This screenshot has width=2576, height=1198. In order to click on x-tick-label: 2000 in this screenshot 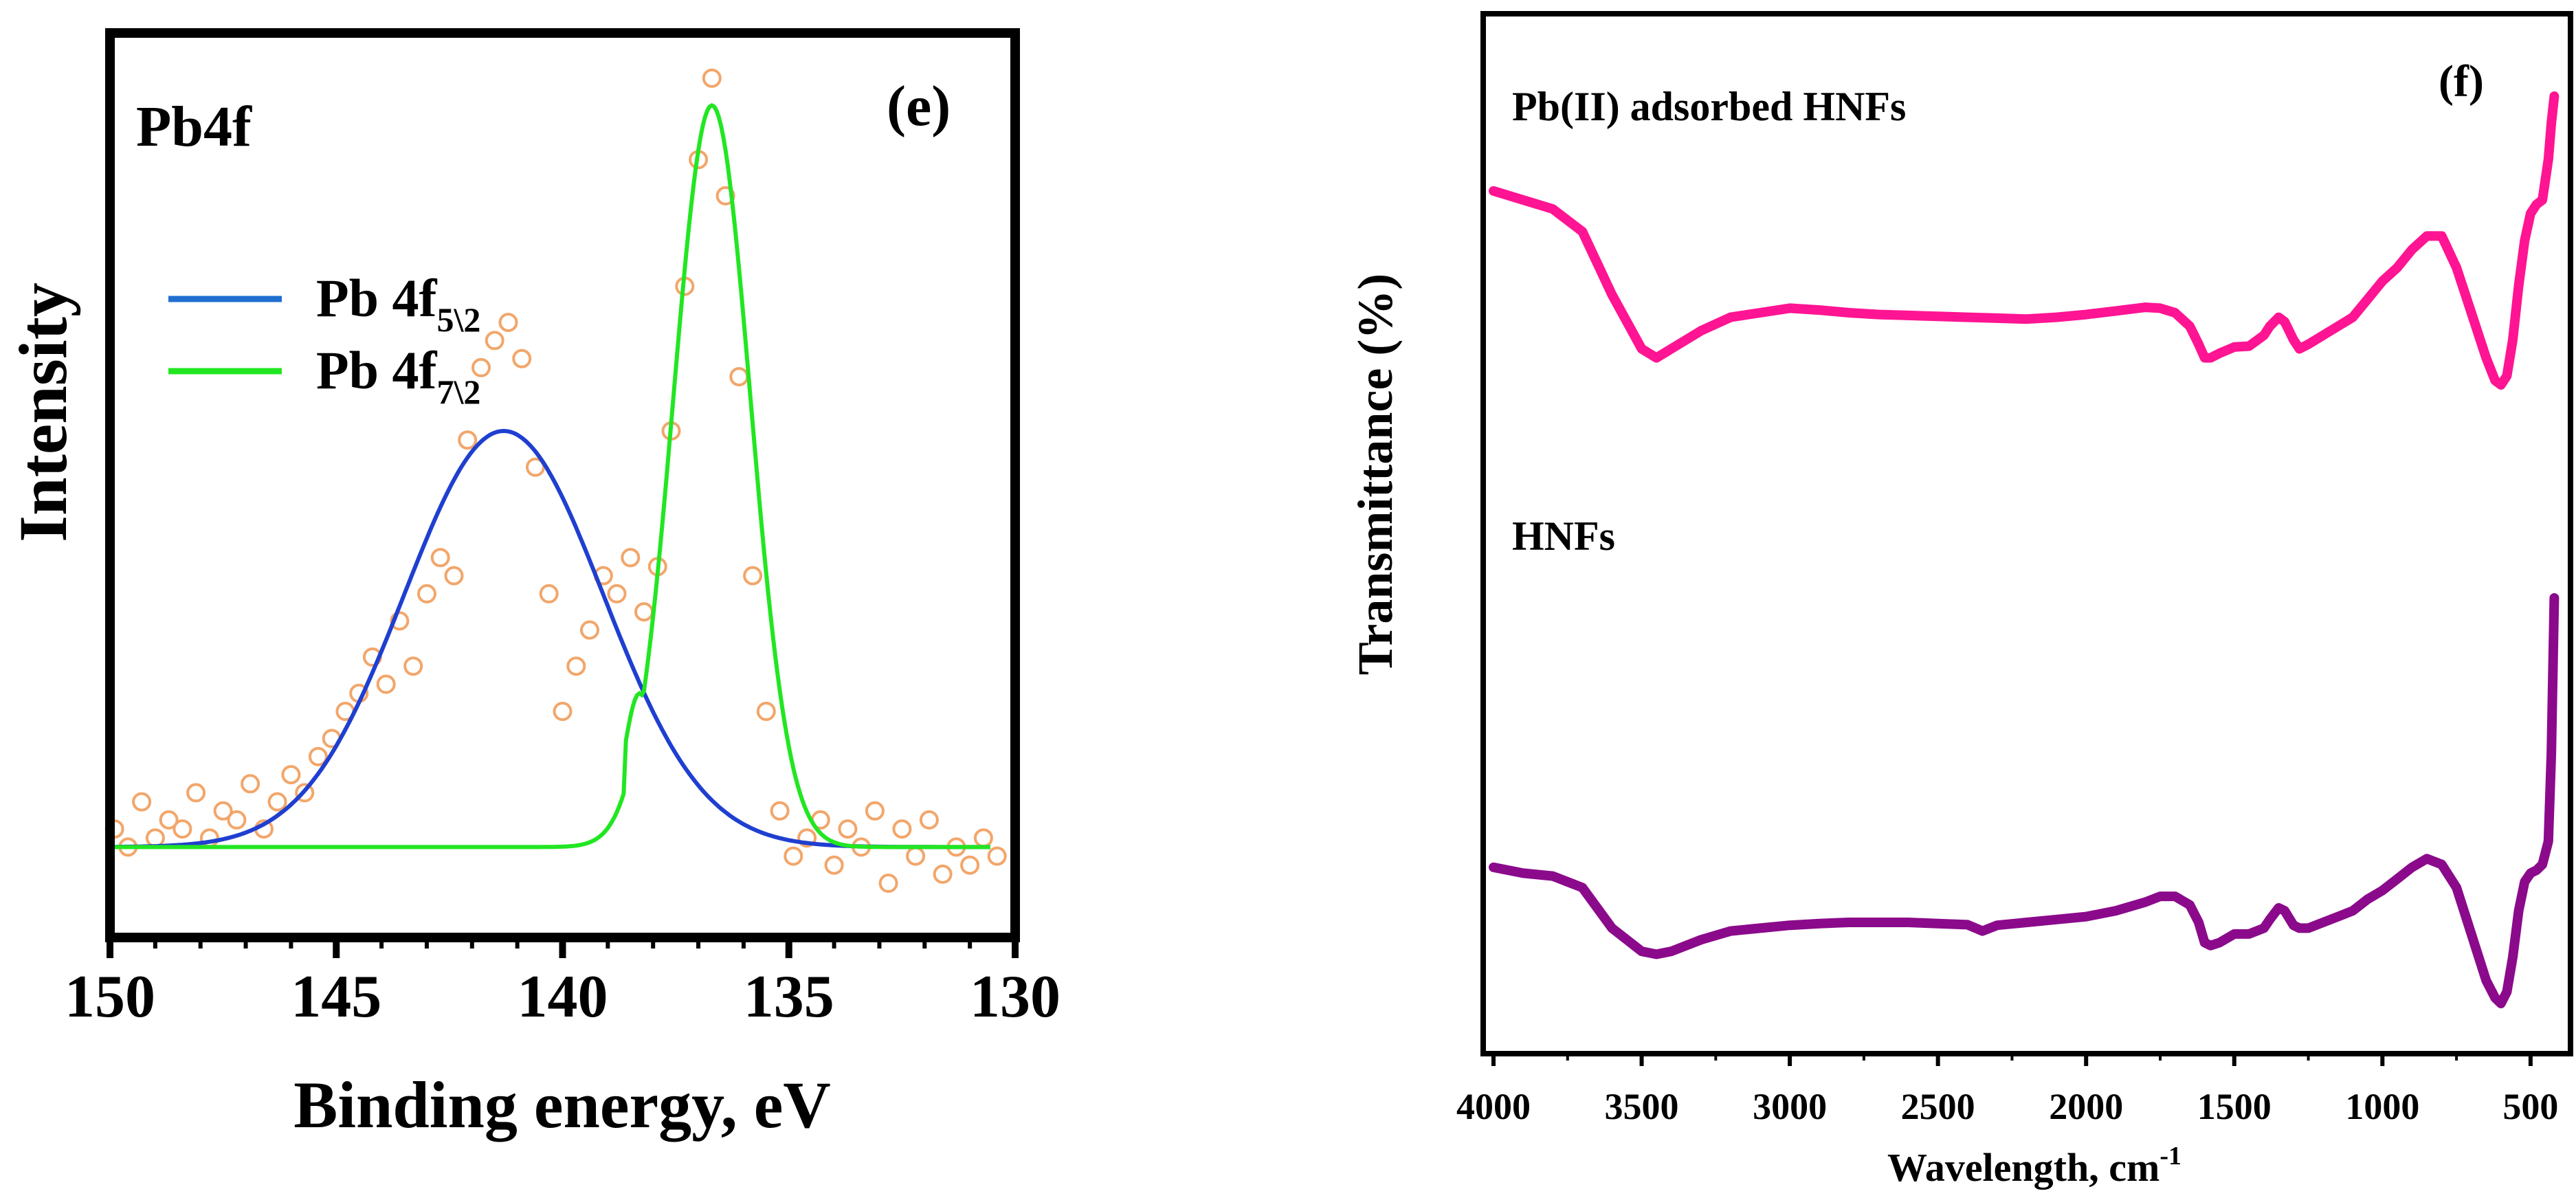, I will do `click(2086, 1106)`.